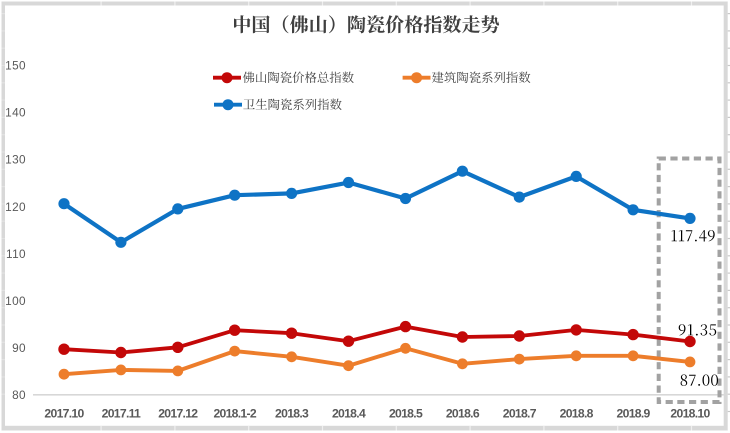 The width and height of the screenshot is (730, 433). What do you see at coordinates (520, 414) in the screenshot?
I see `svg-text: 2018.7` at bounding box center [520, 414].